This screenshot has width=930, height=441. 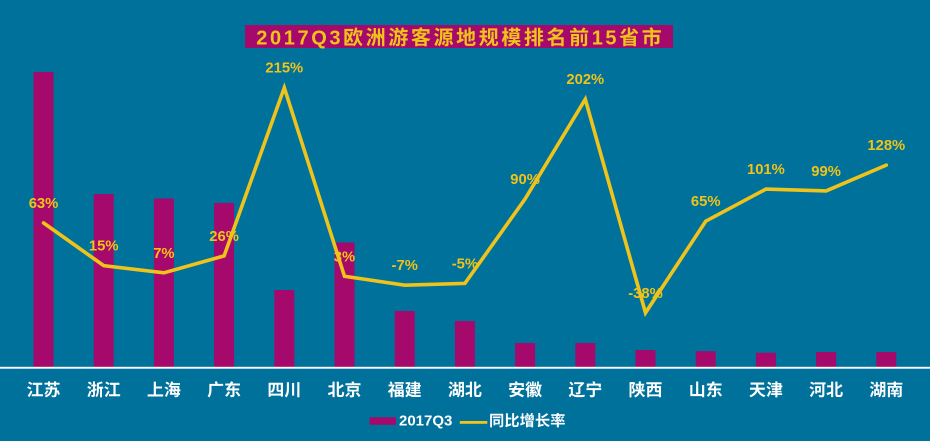 I want to click on svg-text: 90%, so click(x=525, y=180).